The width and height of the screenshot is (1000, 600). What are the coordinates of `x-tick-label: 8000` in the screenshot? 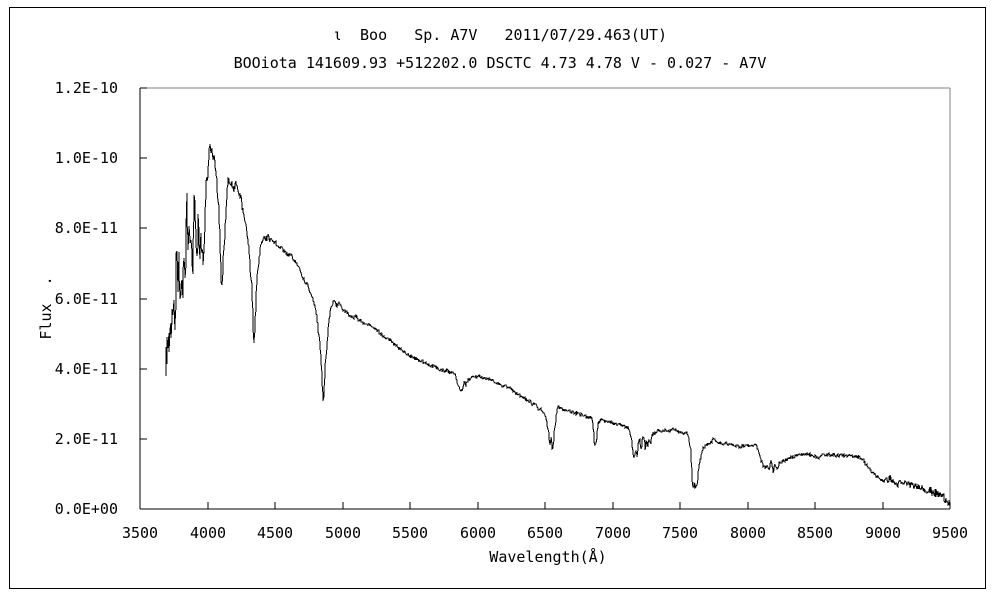 It's located at (748, 533).